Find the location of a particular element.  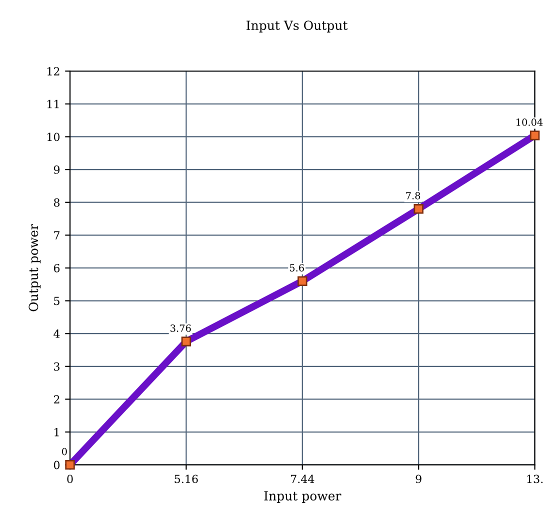

x-axis-title: Input power is located at coordinates (303, 497).